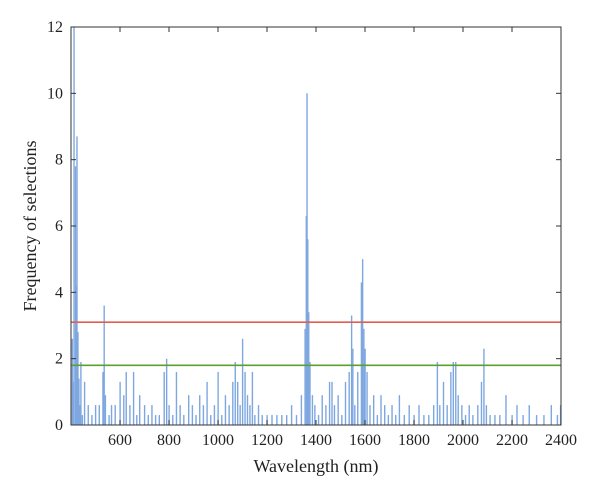 The height and width of the screenshot is (499, 600). What do you see at coordinates (316, 344) in the screenshot?
I see `threshold-lines` at bounding box center [316, 344].